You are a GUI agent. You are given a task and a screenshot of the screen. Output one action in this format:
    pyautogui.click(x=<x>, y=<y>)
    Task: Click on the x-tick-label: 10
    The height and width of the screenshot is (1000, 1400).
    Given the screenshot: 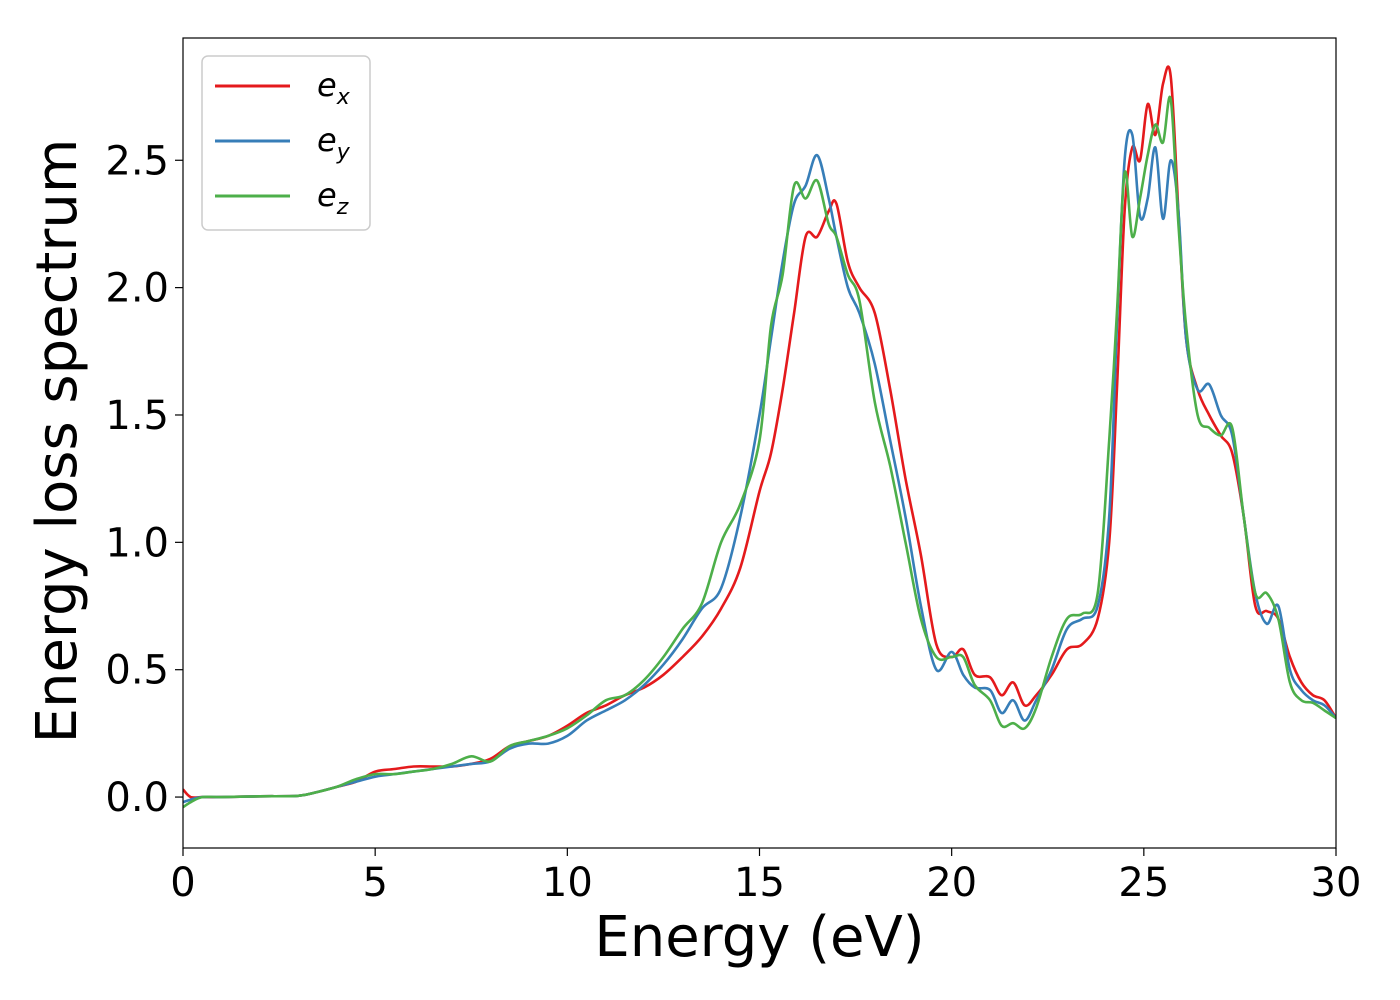 What is the action you would take?
    pyautogui.click(x=567, y=883)
    